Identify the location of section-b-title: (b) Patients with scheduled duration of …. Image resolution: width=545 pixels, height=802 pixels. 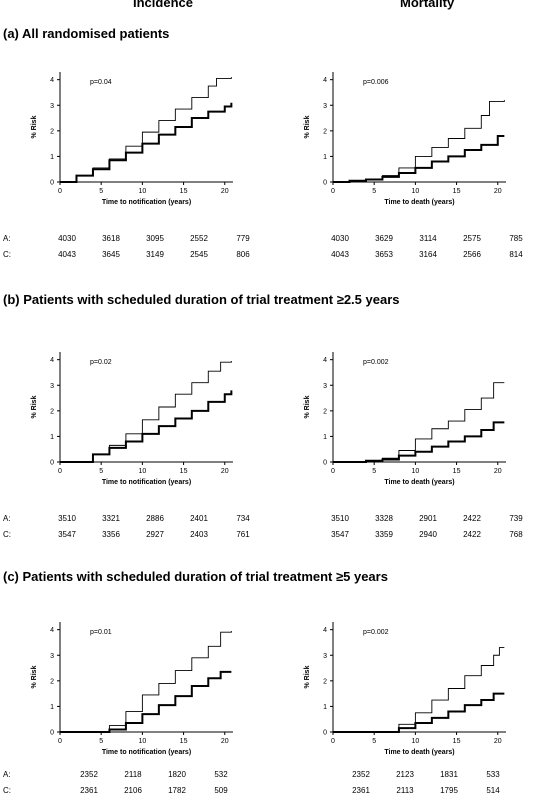
(201, 299).